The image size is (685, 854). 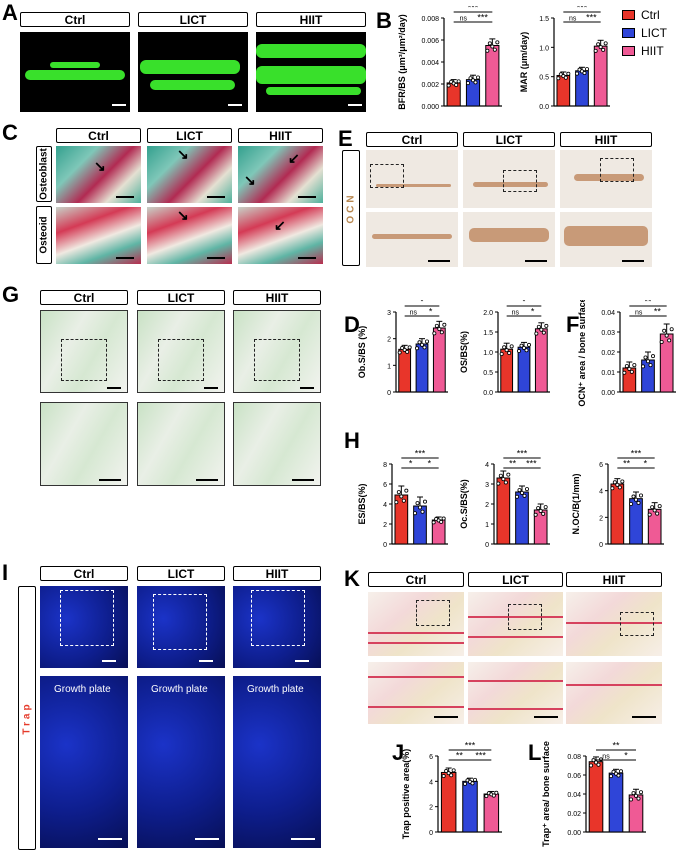 I want to click on y-tick-label: 0.002, so click(x=430, y=85).